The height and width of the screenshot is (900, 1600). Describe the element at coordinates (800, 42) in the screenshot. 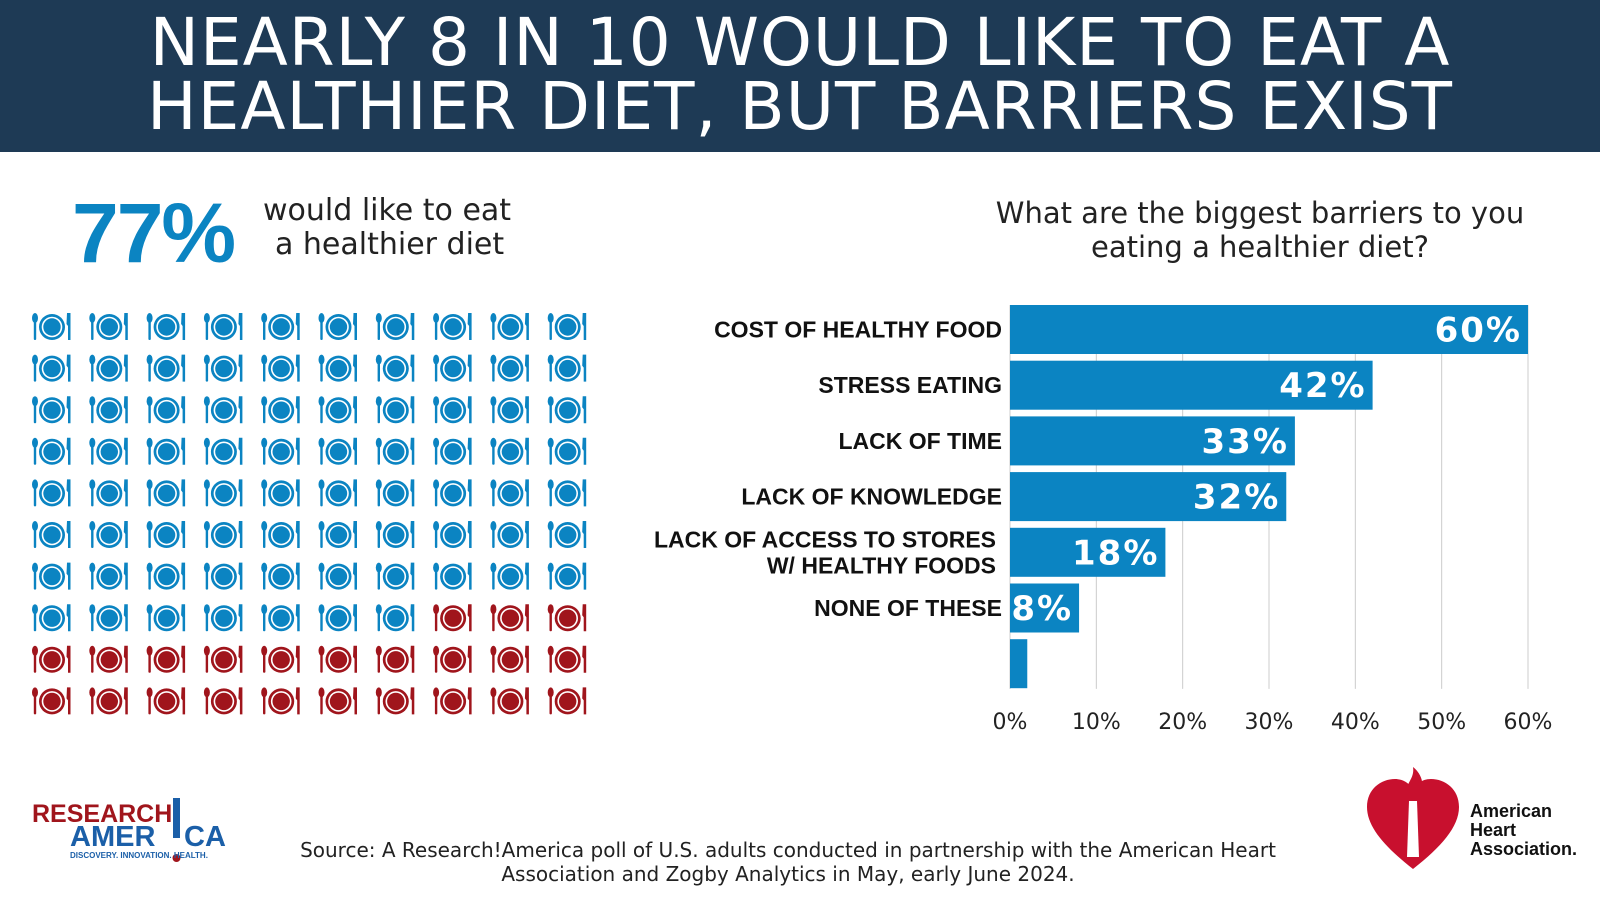

I see `headline-line-1: NEARLY 8 IN 10 WOULD LIKE TO EAT A` at that location.